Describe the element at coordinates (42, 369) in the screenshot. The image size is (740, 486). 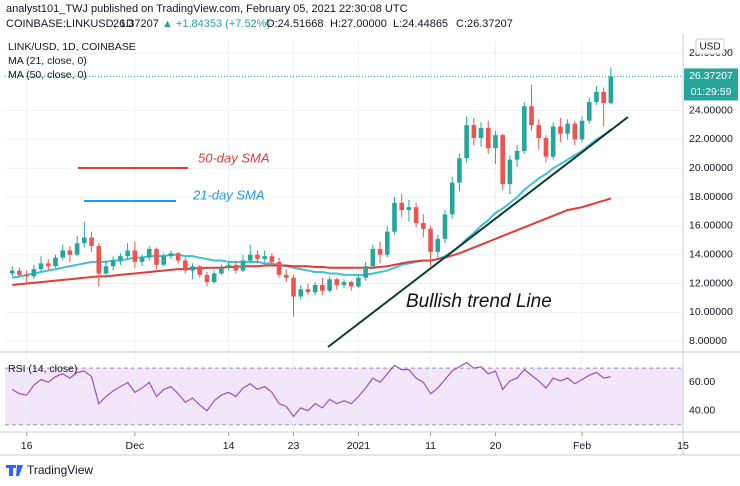
I see `legend-entry: RSI (14, close)` at that location.